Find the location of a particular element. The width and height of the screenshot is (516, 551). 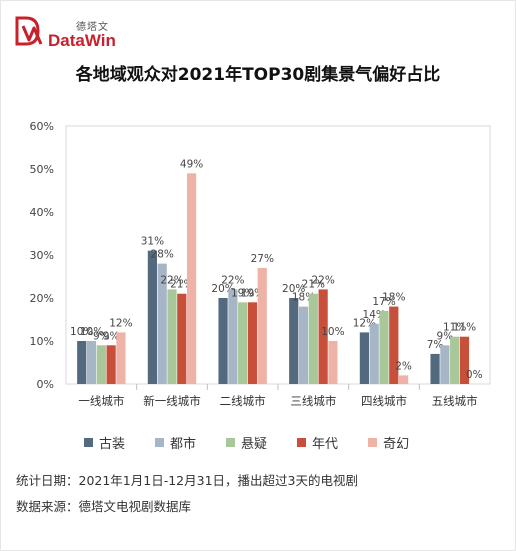

y-tick-label: 60% is located at coordinates (42, 126).